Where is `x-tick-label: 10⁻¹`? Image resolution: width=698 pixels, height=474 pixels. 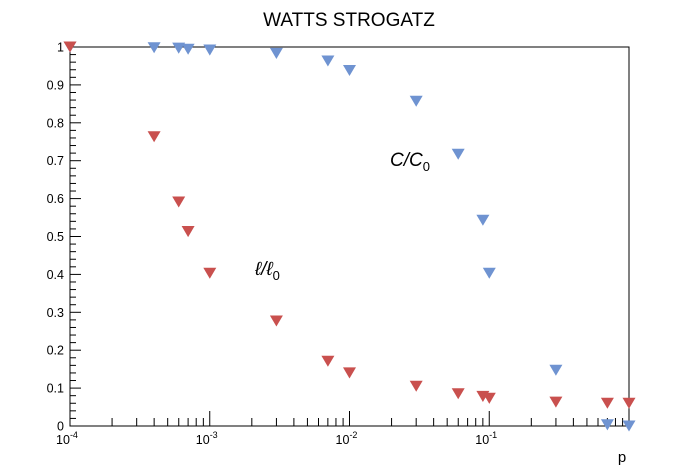
x-tick-label: 10⁻¹ is located at coordinates (486, 438).